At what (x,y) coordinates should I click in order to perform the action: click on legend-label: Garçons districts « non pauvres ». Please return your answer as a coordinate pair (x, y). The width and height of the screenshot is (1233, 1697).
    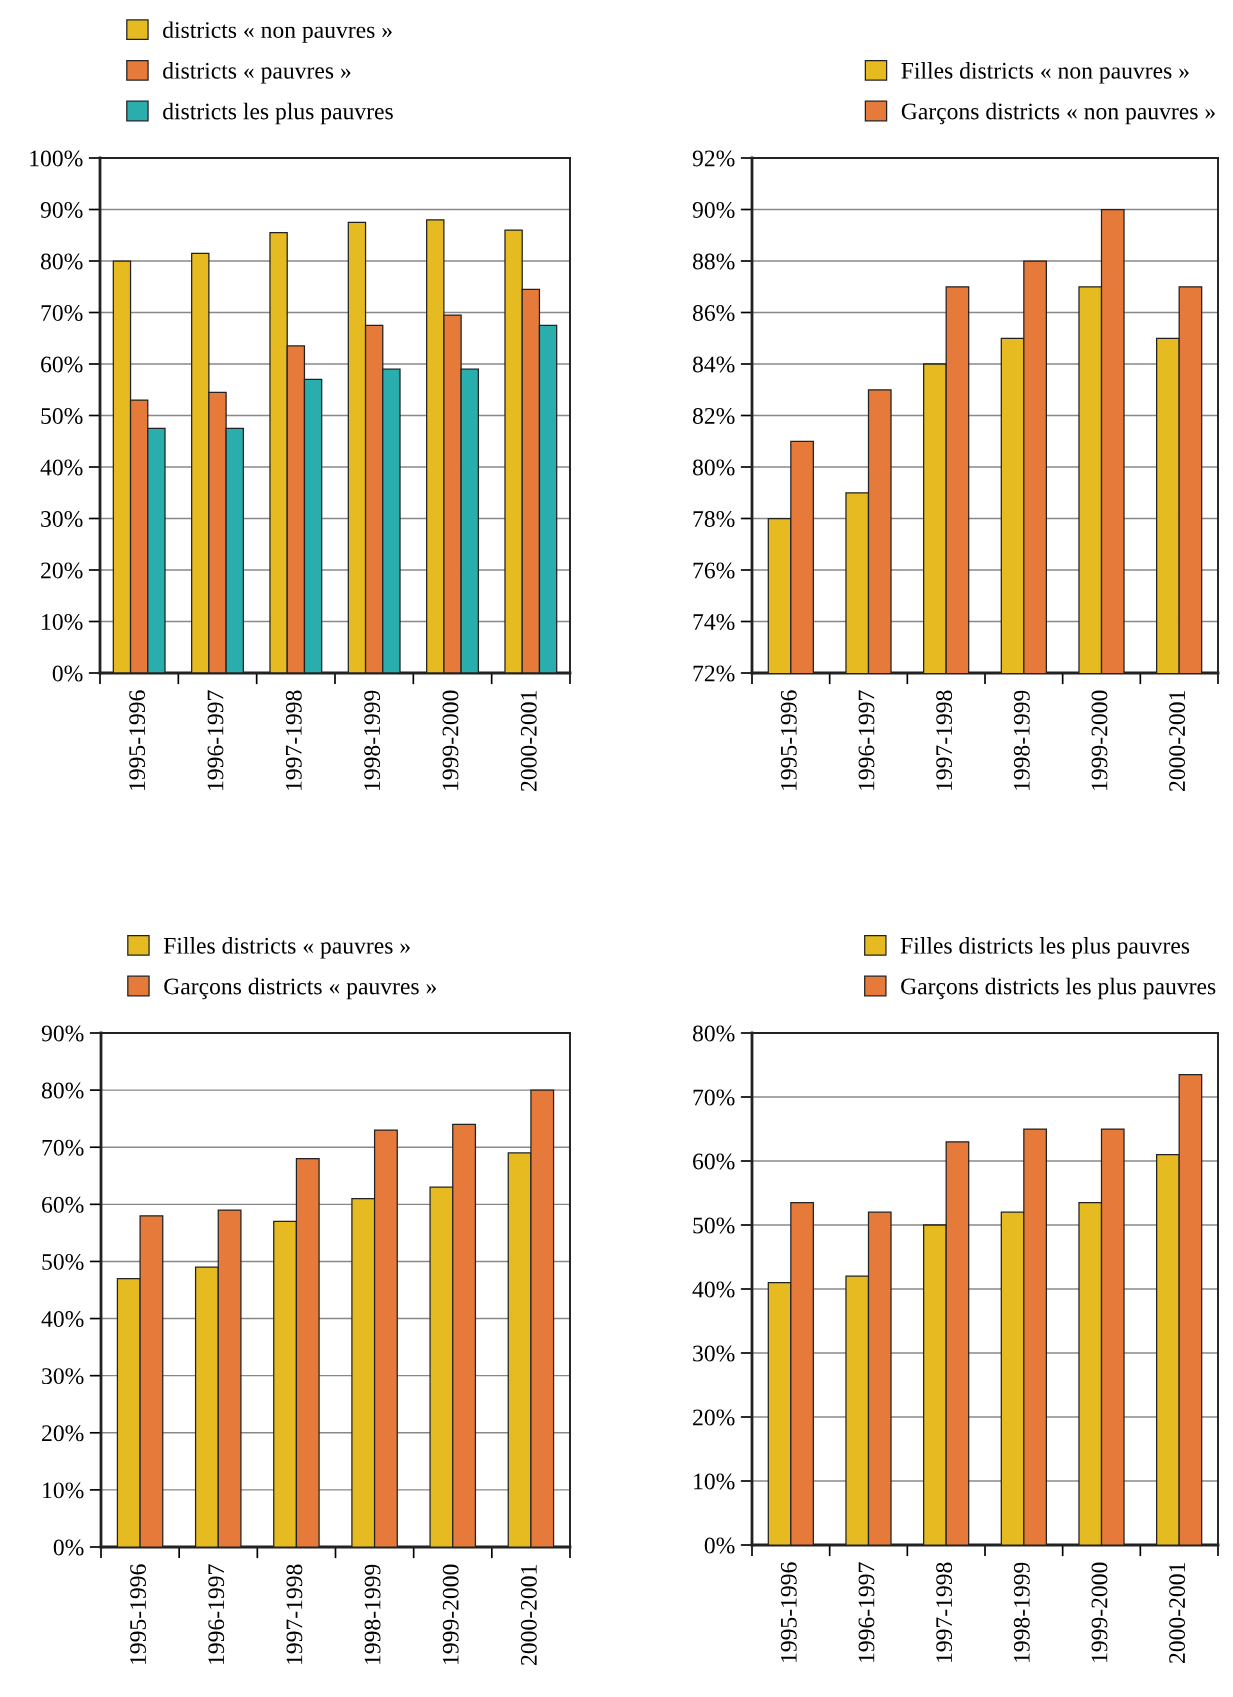
    Looking at the image, I should click on (1058, 113).